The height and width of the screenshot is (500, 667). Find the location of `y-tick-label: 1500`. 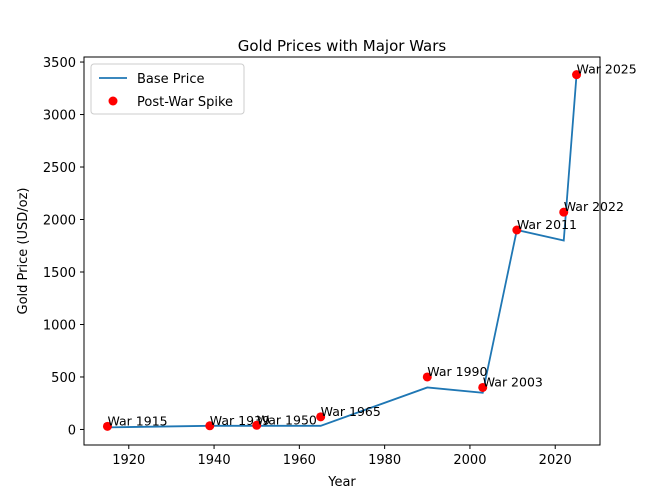

y-tick-label: 1500 is located at coordinates (59, 273).